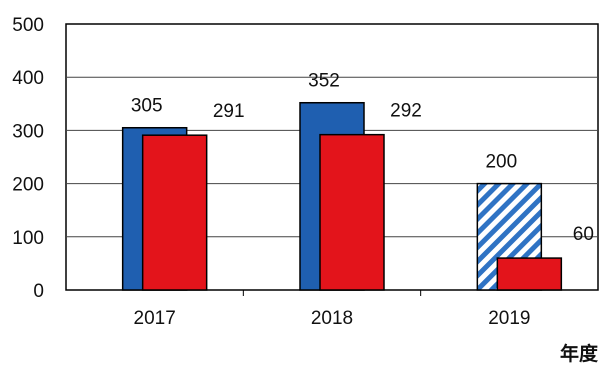 This screenshot has height=369, width=600. What do you see at coordinates (529, 274) in the screenshot?
I see `bar-series-2-2019` at bounding box center [529, 274].